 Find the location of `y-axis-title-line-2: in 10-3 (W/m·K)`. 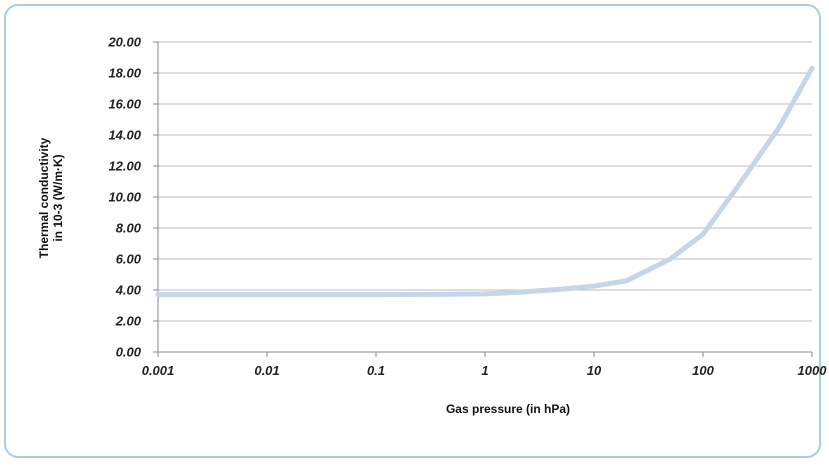

y-axis-title-line-2: in 10-3 (W/m·K) is located at coordinates (58, 197).